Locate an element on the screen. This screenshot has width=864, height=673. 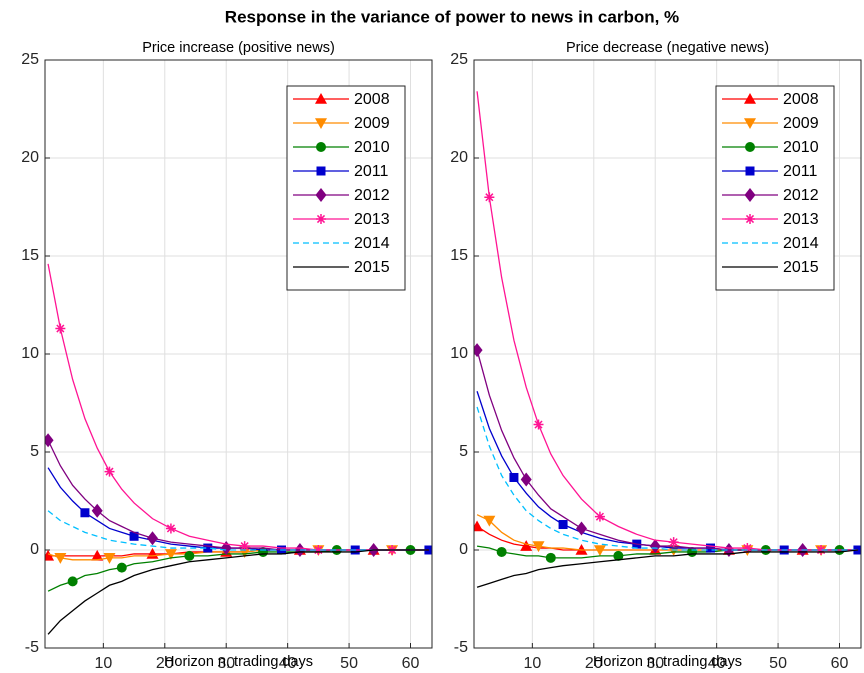
legend-label: 2011 is located at coordinates (371, 171).